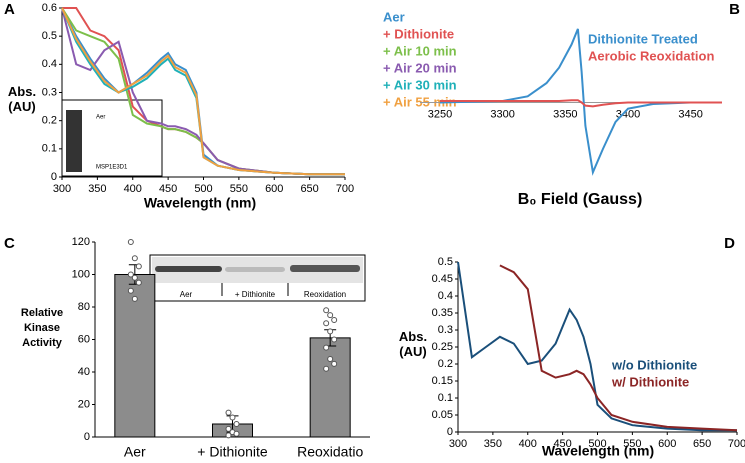 This screenshot has width=745, height=463. I want to click on legend-entry: Dithionite Treated, so click(643, 38).